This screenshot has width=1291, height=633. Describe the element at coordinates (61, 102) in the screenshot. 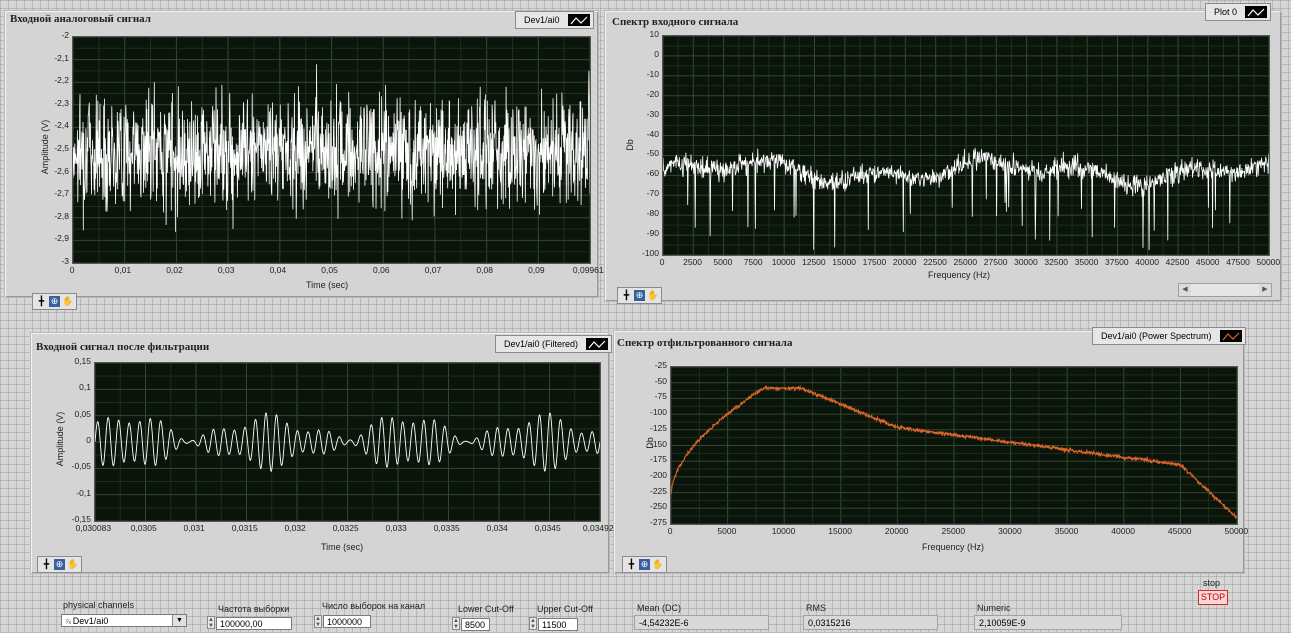

I see `y-tick-label: -2,3` at that location.